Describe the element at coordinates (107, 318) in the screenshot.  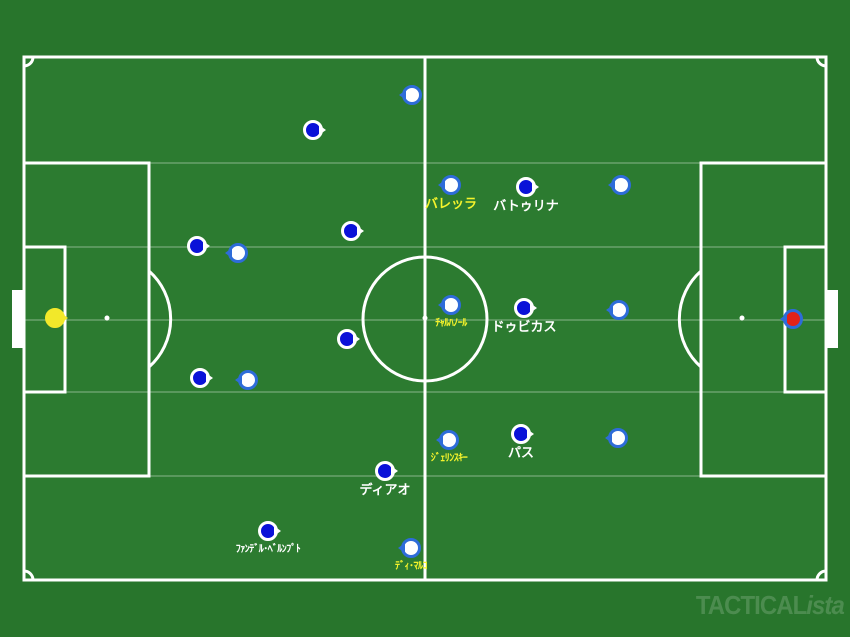
I see `left-penalty-spot` at that location.